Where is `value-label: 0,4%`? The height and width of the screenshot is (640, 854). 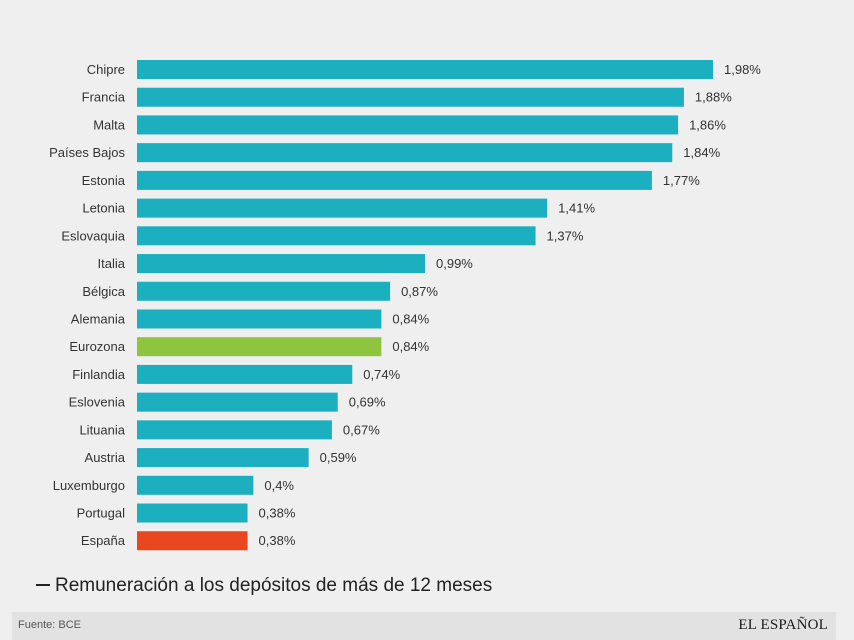
value-label: 0,4% is located at coordinates (279, 485).